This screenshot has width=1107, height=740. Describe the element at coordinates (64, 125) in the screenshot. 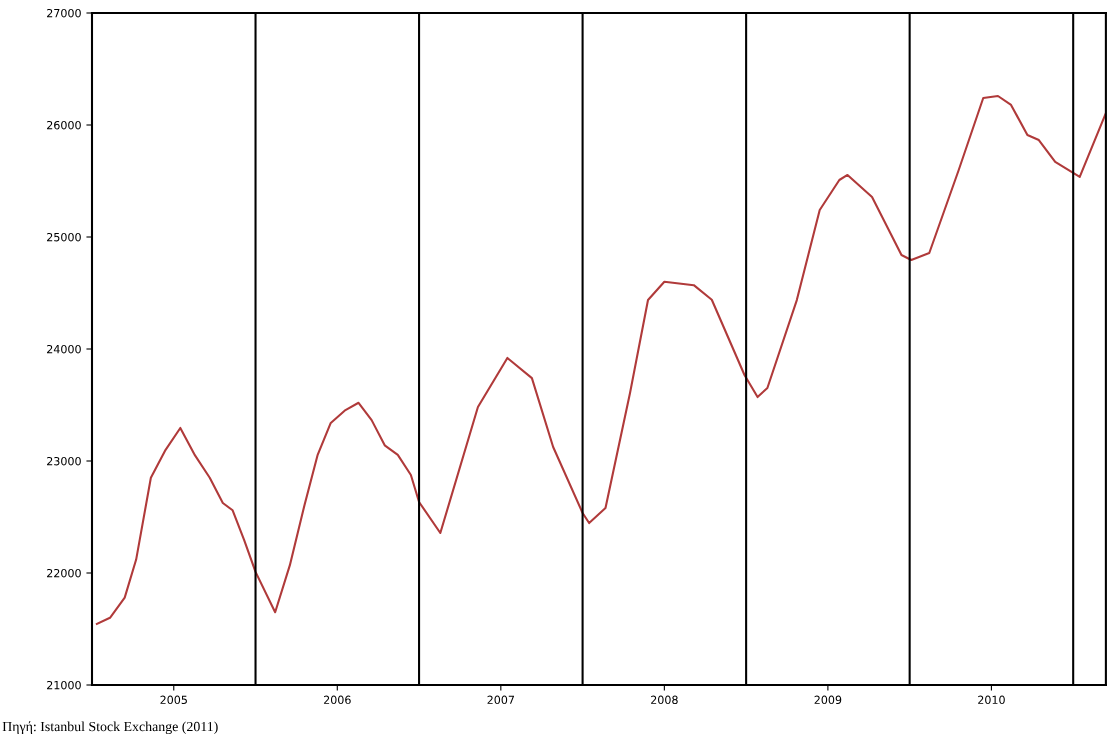

I see `y-tick-label: 26000` at that location.